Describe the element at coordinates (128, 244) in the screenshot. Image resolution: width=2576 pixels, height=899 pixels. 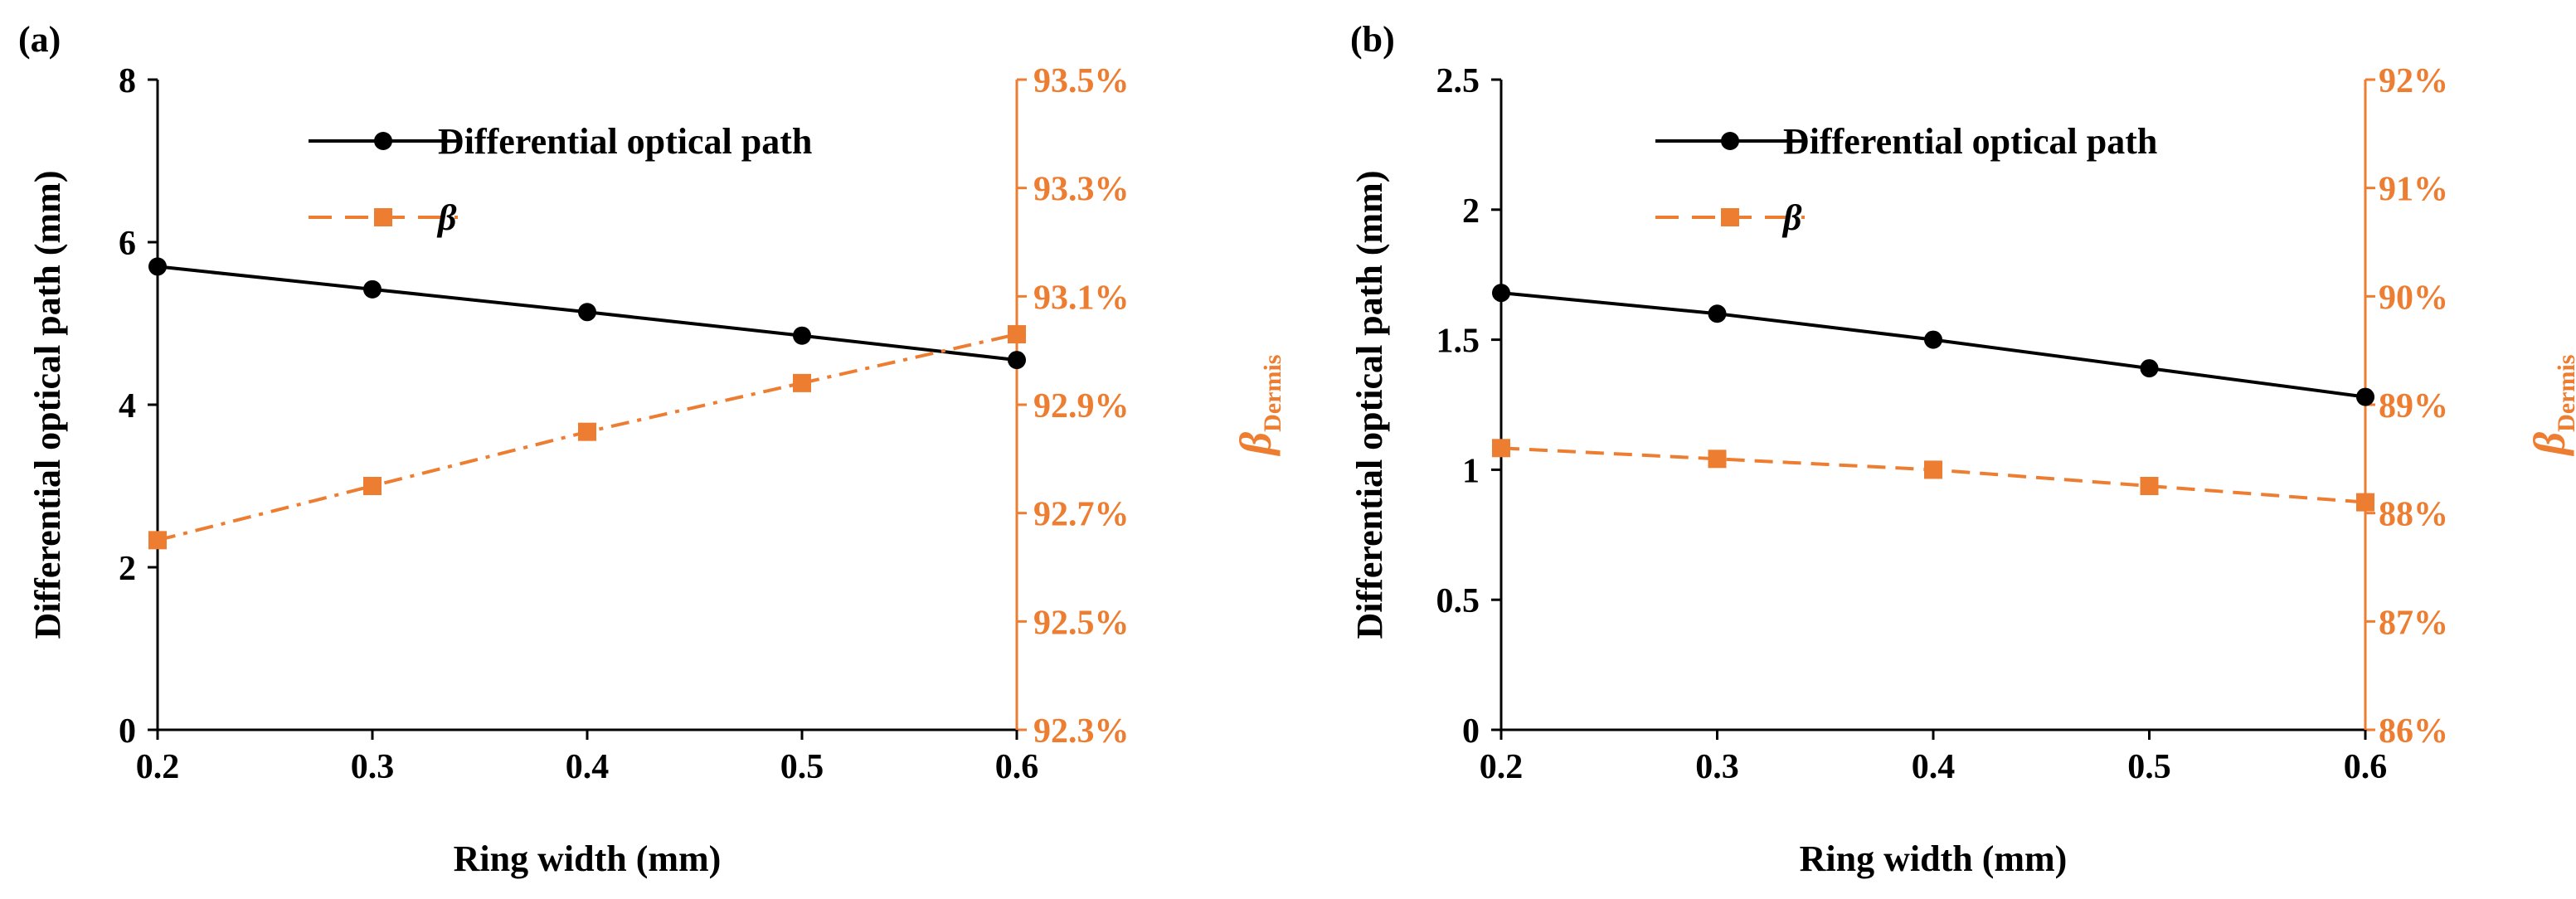
I see `y-tick-label: 6` at that location.